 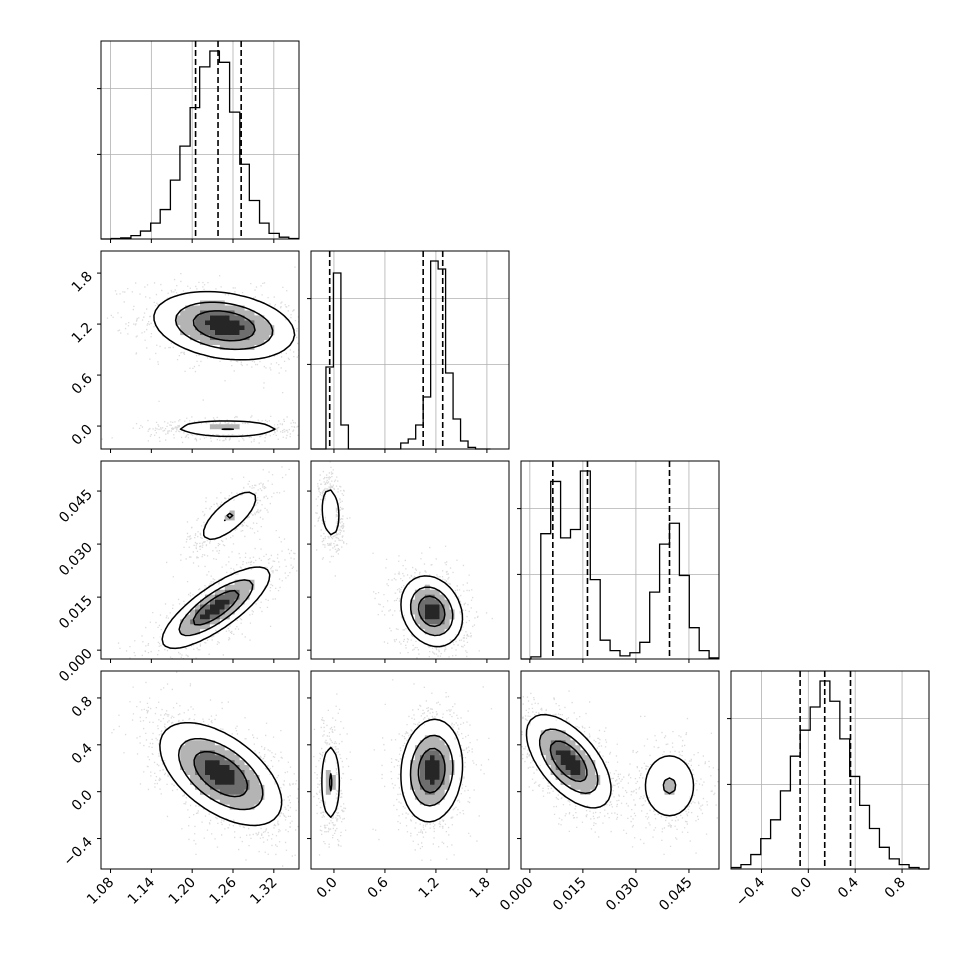 What do you see at coordinates (182, 891) in the screenshot?
I see `x-tick-label: 1.20` at bounding box center [182, 891].